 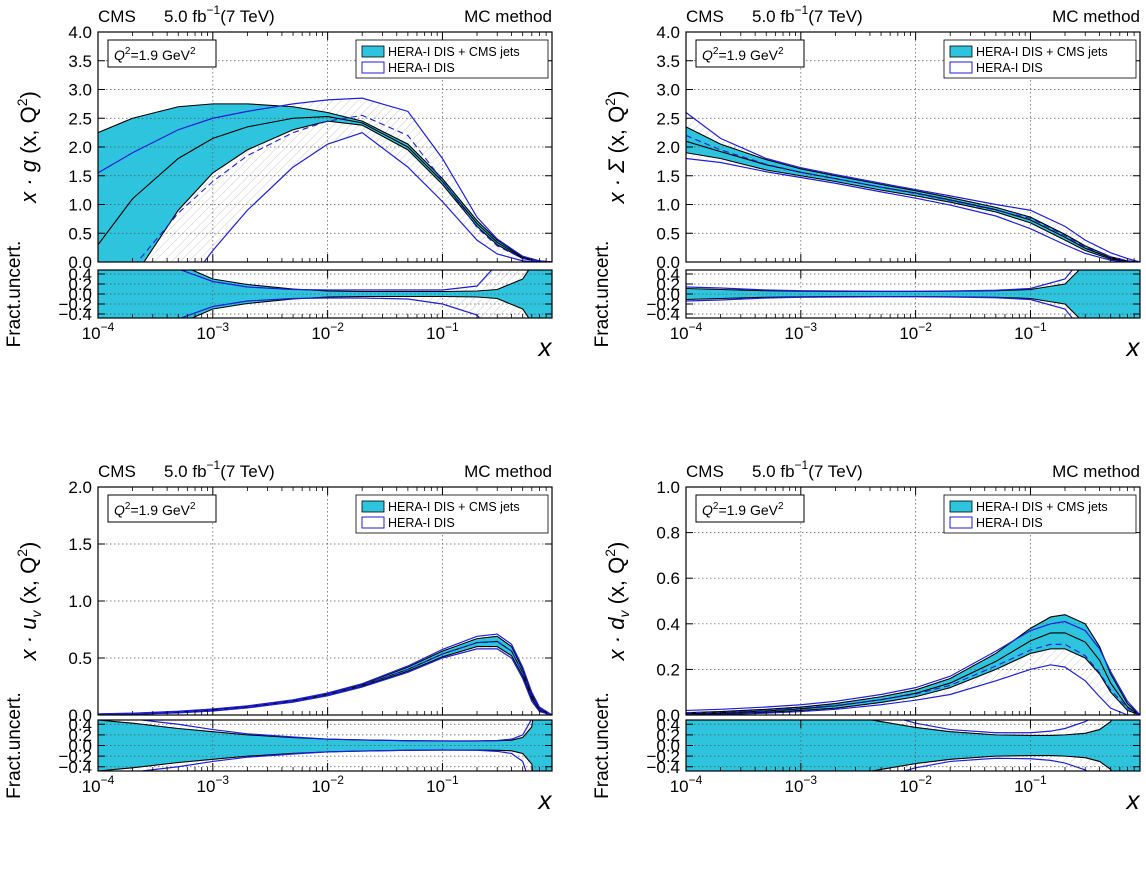 I want to click on lumi-label: 5.0 fb−1(7 TeV), so click(x=807, y=469).